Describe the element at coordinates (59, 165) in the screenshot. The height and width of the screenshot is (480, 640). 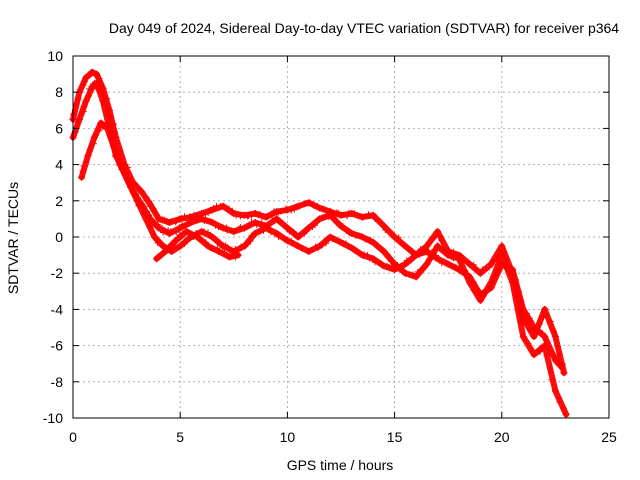
I see `y-tick-label: 4` at that location.